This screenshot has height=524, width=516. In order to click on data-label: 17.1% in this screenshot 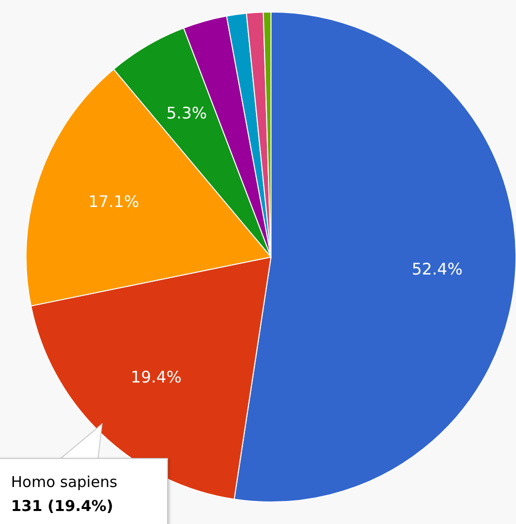, I will do `click(114, 202)`.